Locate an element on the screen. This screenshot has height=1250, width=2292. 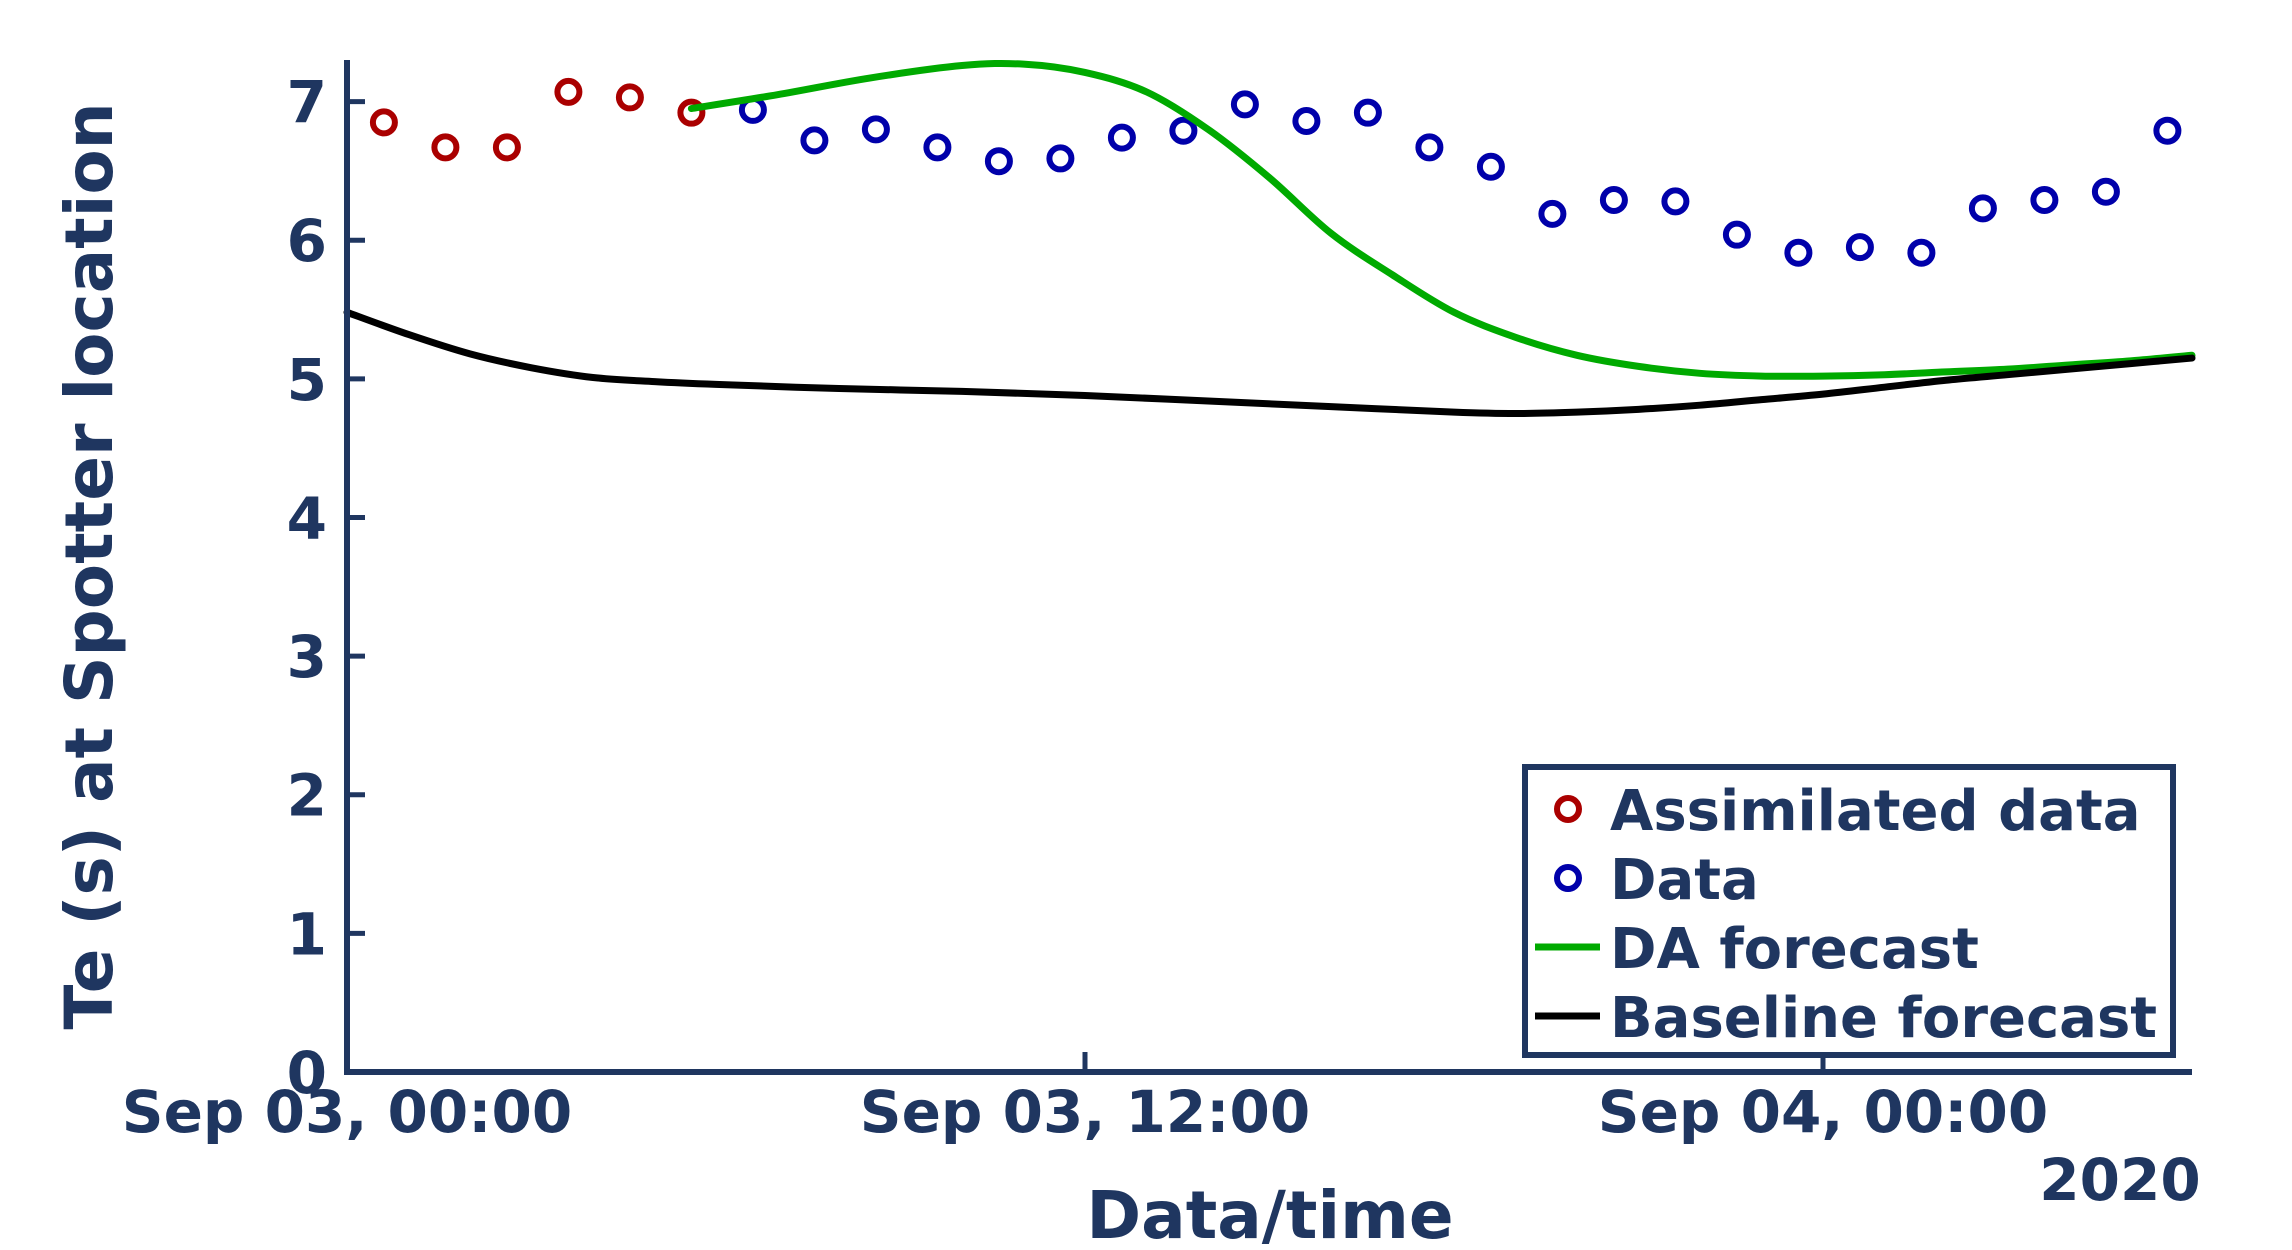
y-tick-label: 6 is located at coordinates (307, 241).